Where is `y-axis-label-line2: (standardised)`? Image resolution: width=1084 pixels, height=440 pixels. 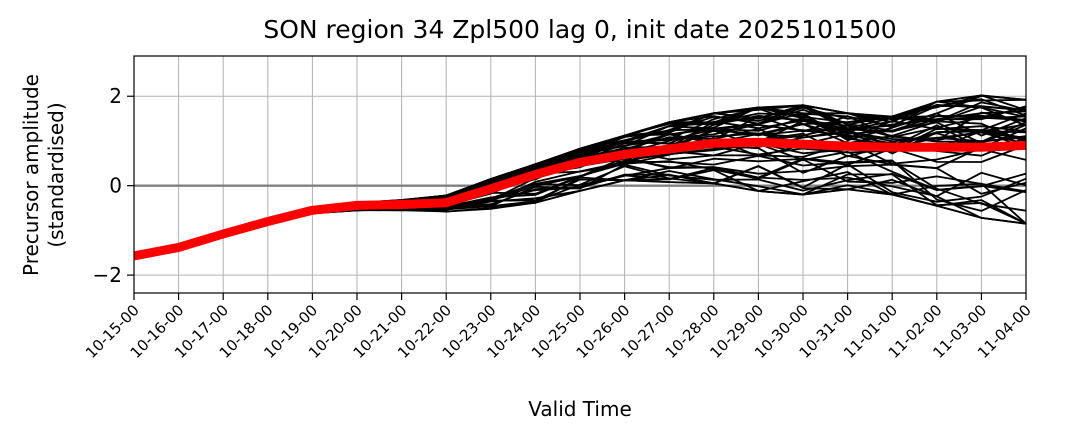
y-axis-label-line2: (standardised) is located at coordinates (56, 174).